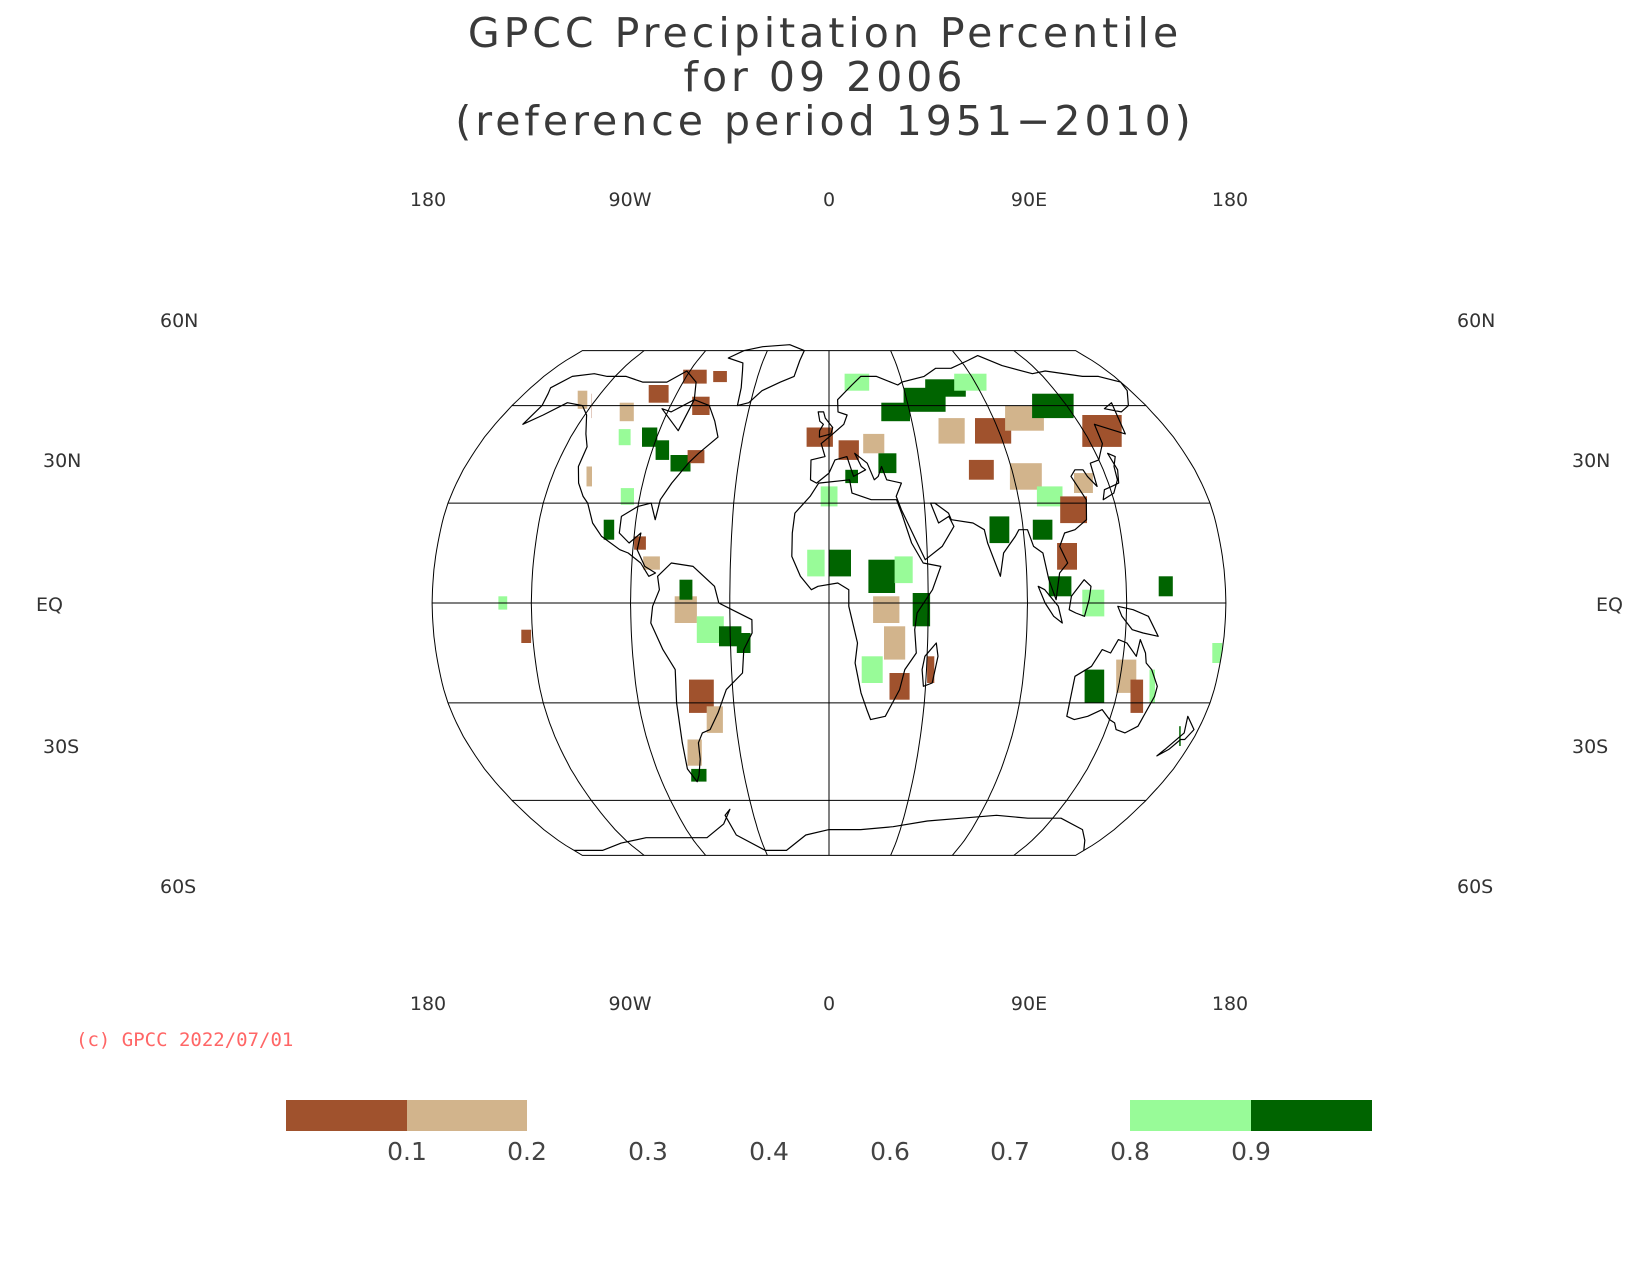 This screenshot has width=1650, height=1270. Describe the element at coordinates (825, 33) in the screenshot. I see `title-line-1: GPCC Precipitation Percentile` at that location.